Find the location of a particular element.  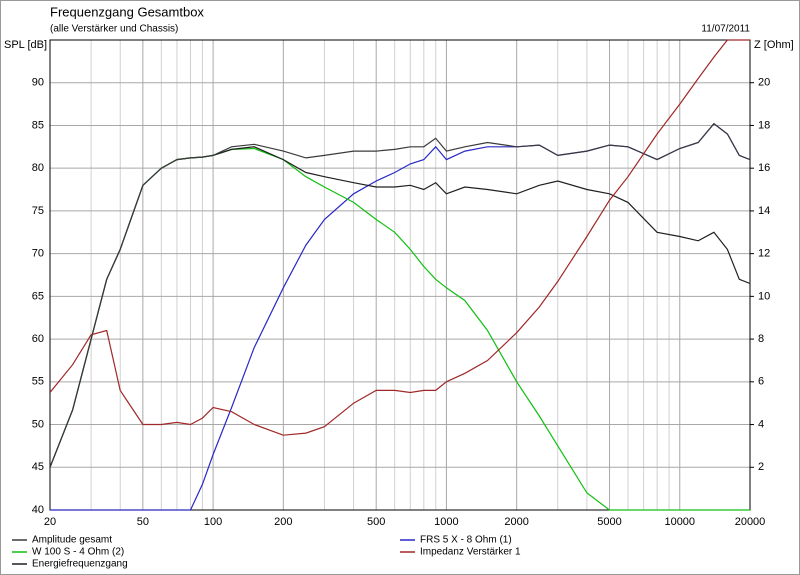

x-tick-label: 2000 is located at coordinates (516, 522).